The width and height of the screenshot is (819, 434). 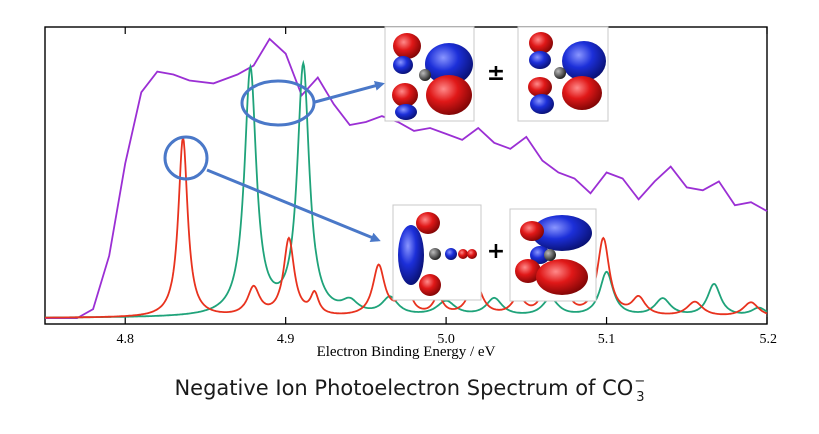 I want to click on orbital-image-top-right, so click(x=563, y=74).